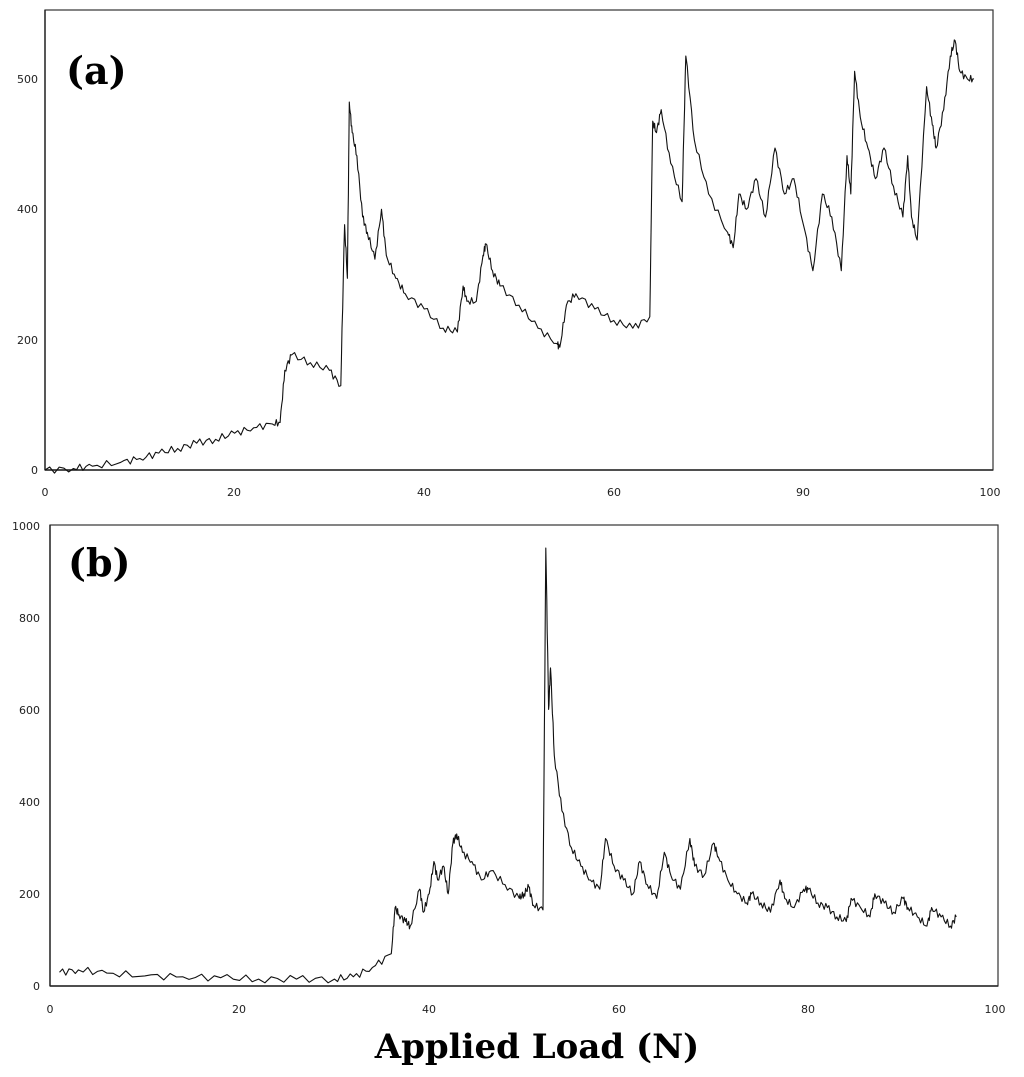 This screenshot has height=1077, width=1024. What do you see at coordinates (234, 492) in the screenshot?
I see `panel-a-x-tick: 20` at bounding box center [234, 492].